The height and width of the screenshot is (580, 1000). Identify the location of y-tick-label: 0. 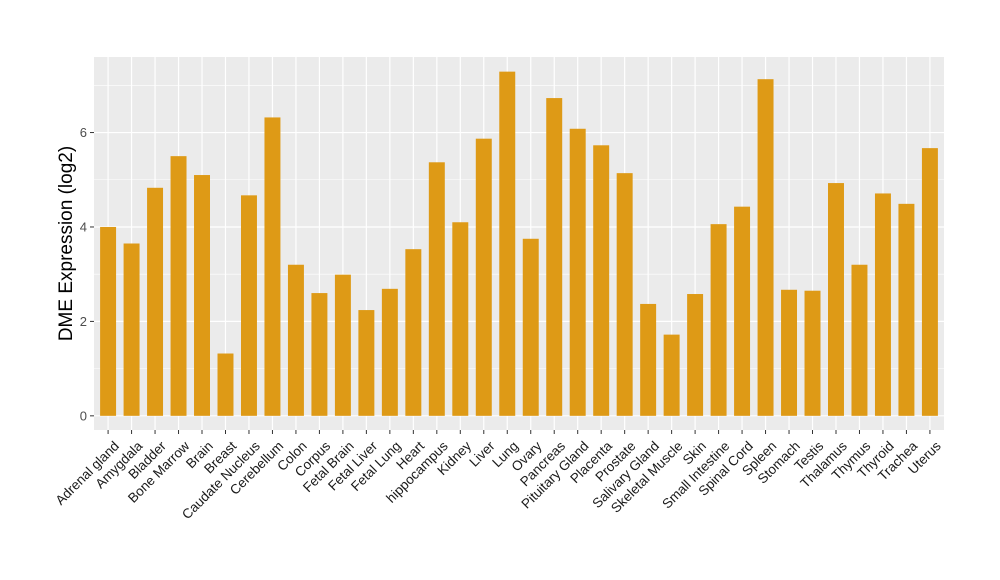
(83, 415).